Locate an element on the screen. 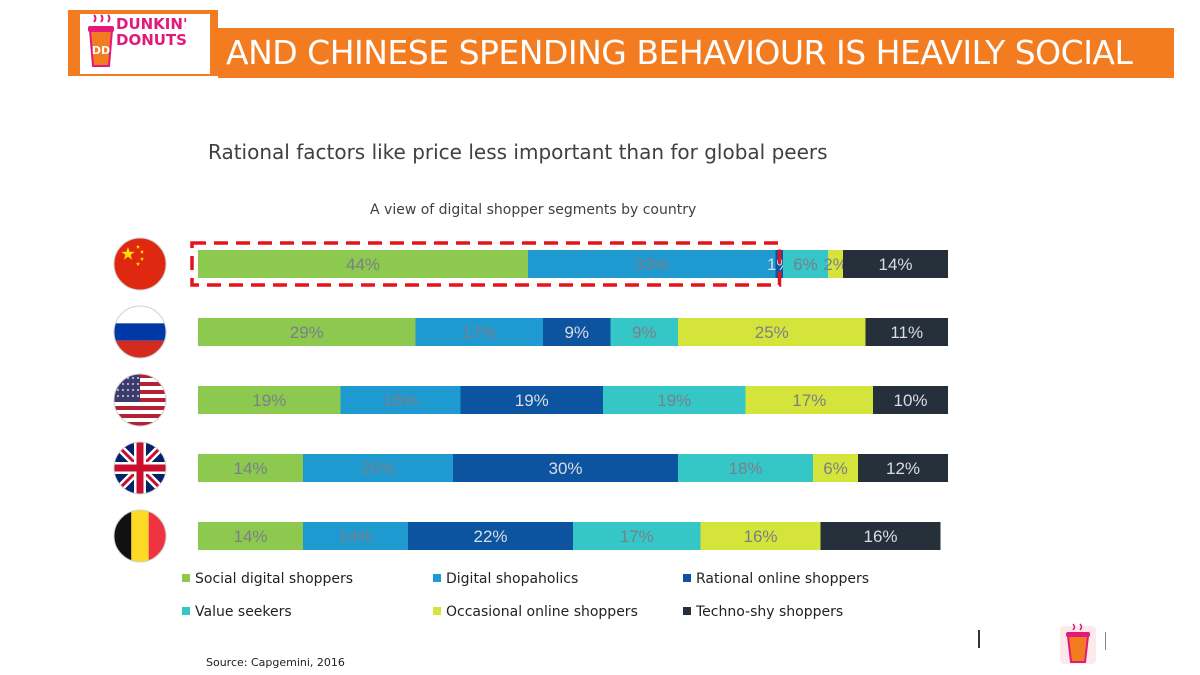  bar-label-russia-2: 9% is located at coordinates (576, 332).